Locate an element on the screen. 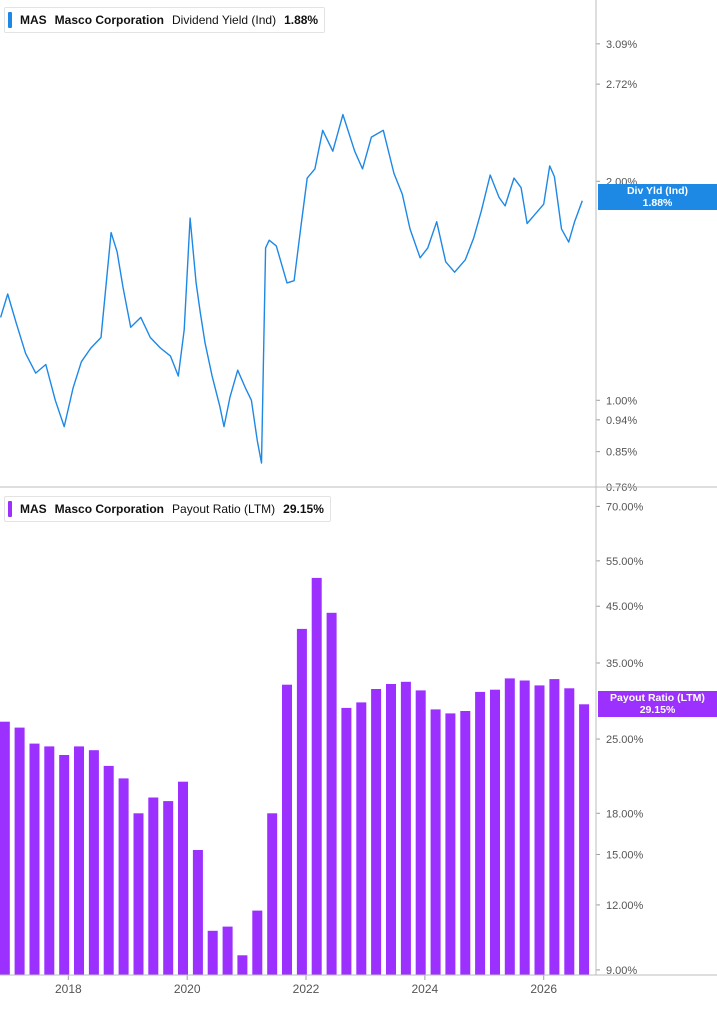 This screenshot has width=717, height=1010. payout-y-tick-label: 15.00% is located at coordinates (625, 855).